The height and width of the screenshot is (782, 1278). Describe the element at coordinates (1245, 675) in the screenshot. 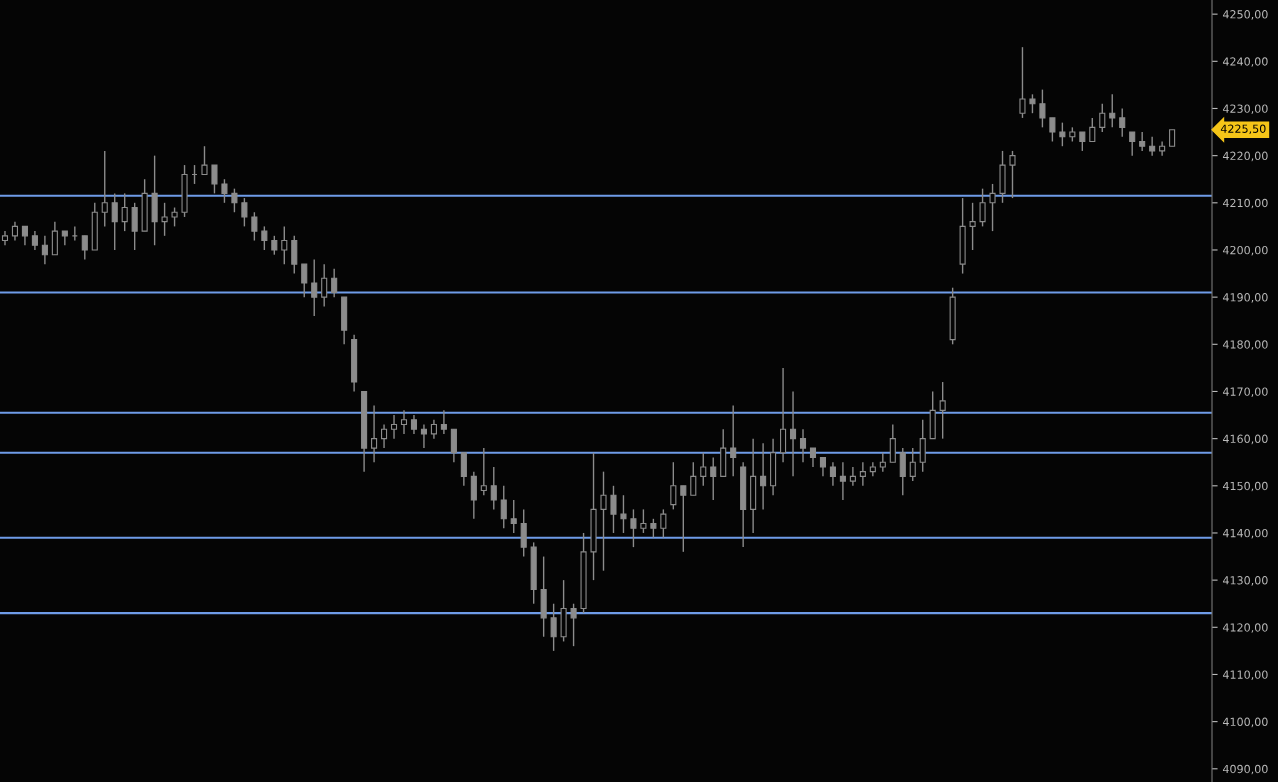

I see `y-tick-label: 4110,00` at that location.